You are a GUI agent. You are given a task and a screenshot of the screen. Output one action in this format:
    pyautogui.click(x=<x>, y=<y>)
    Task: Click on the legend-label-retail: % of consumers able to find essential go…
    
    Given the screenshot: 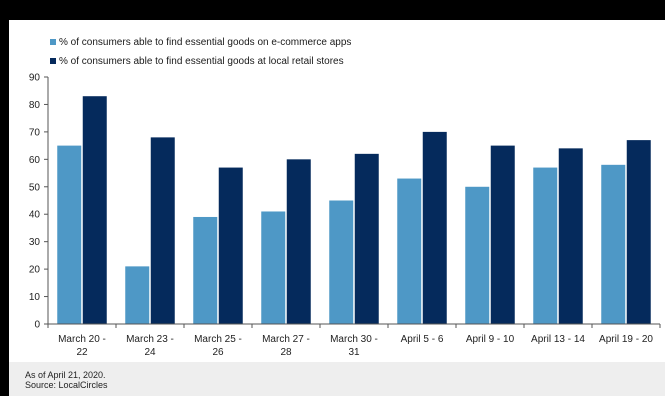 What is the action you would take?
    pyautogui.click(x=201, y=61)
    